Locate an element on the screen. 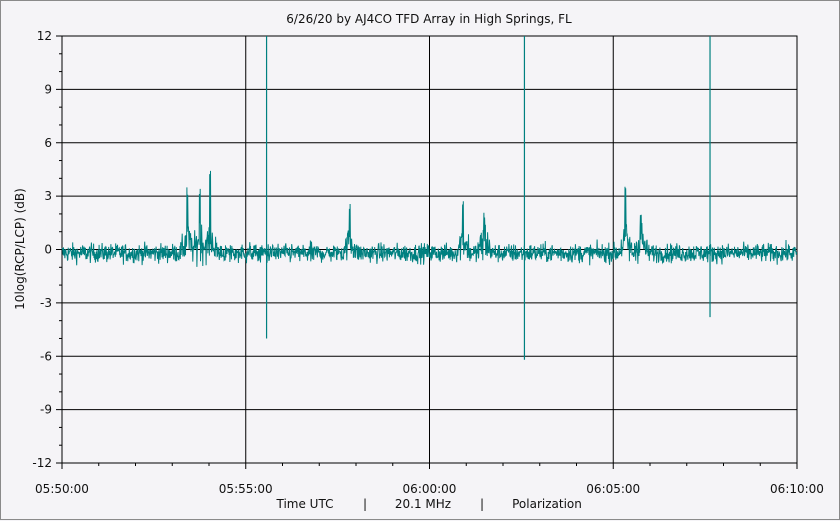 The image size is (840, 521). x-tick-label: 05:50:00 is located at coordinates (62, 489).